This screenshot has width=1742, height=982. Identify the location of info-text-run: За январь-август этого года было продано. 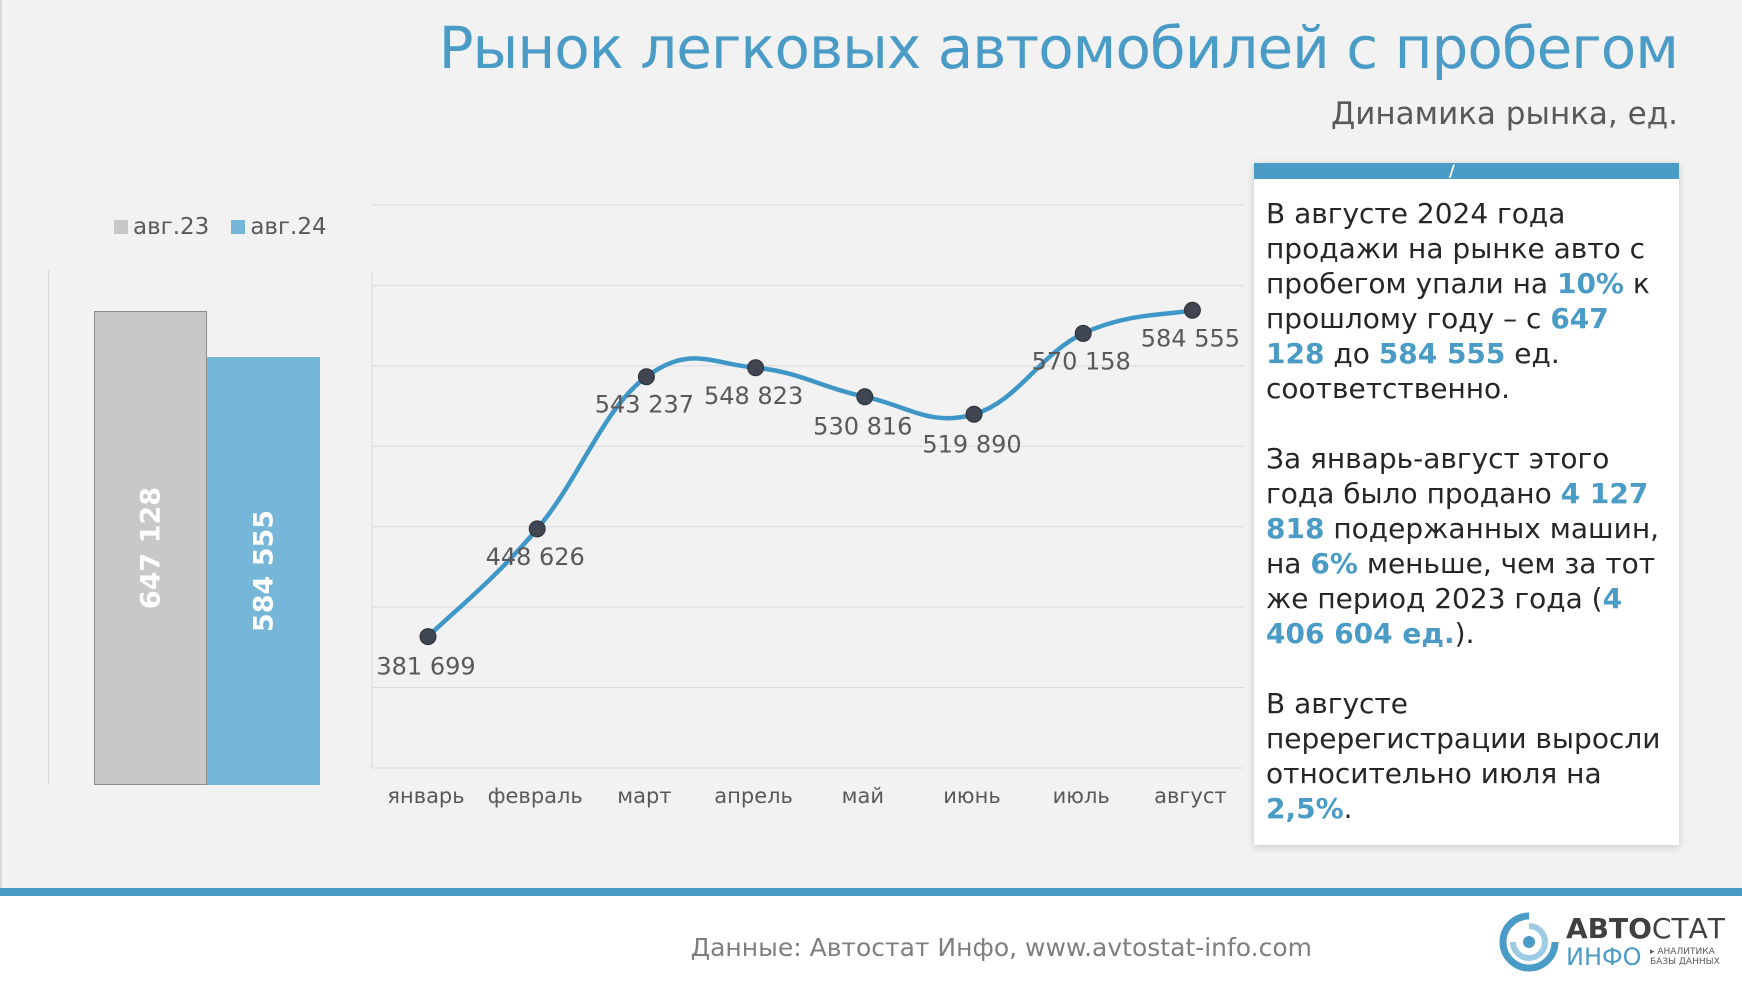
(1438, 476).